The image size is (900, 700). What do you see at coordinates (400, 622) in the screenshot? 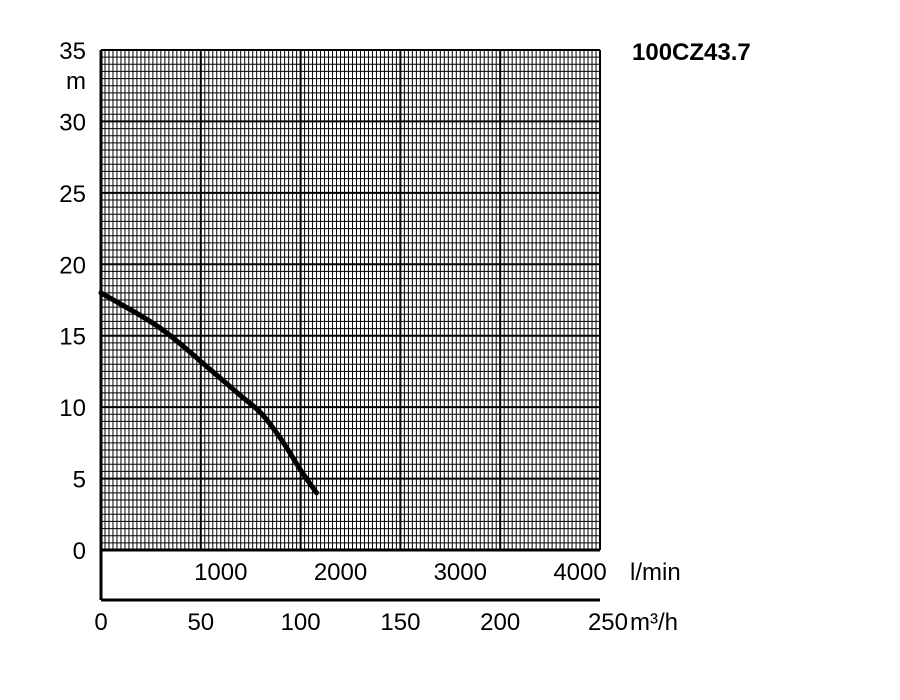
I see `x-tick-label-m3h: 150` at bounding box center [400, 622].